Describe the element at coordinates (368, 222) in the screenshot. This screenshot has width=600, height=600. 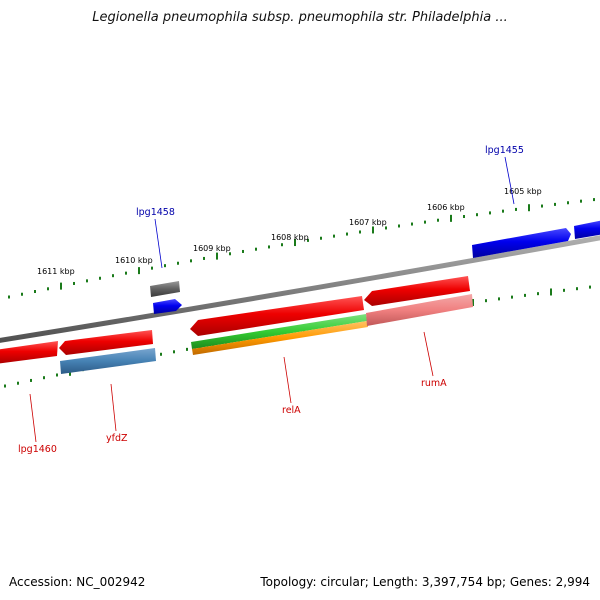
I see `scale-label-1607: 1607 kbp` at that location.